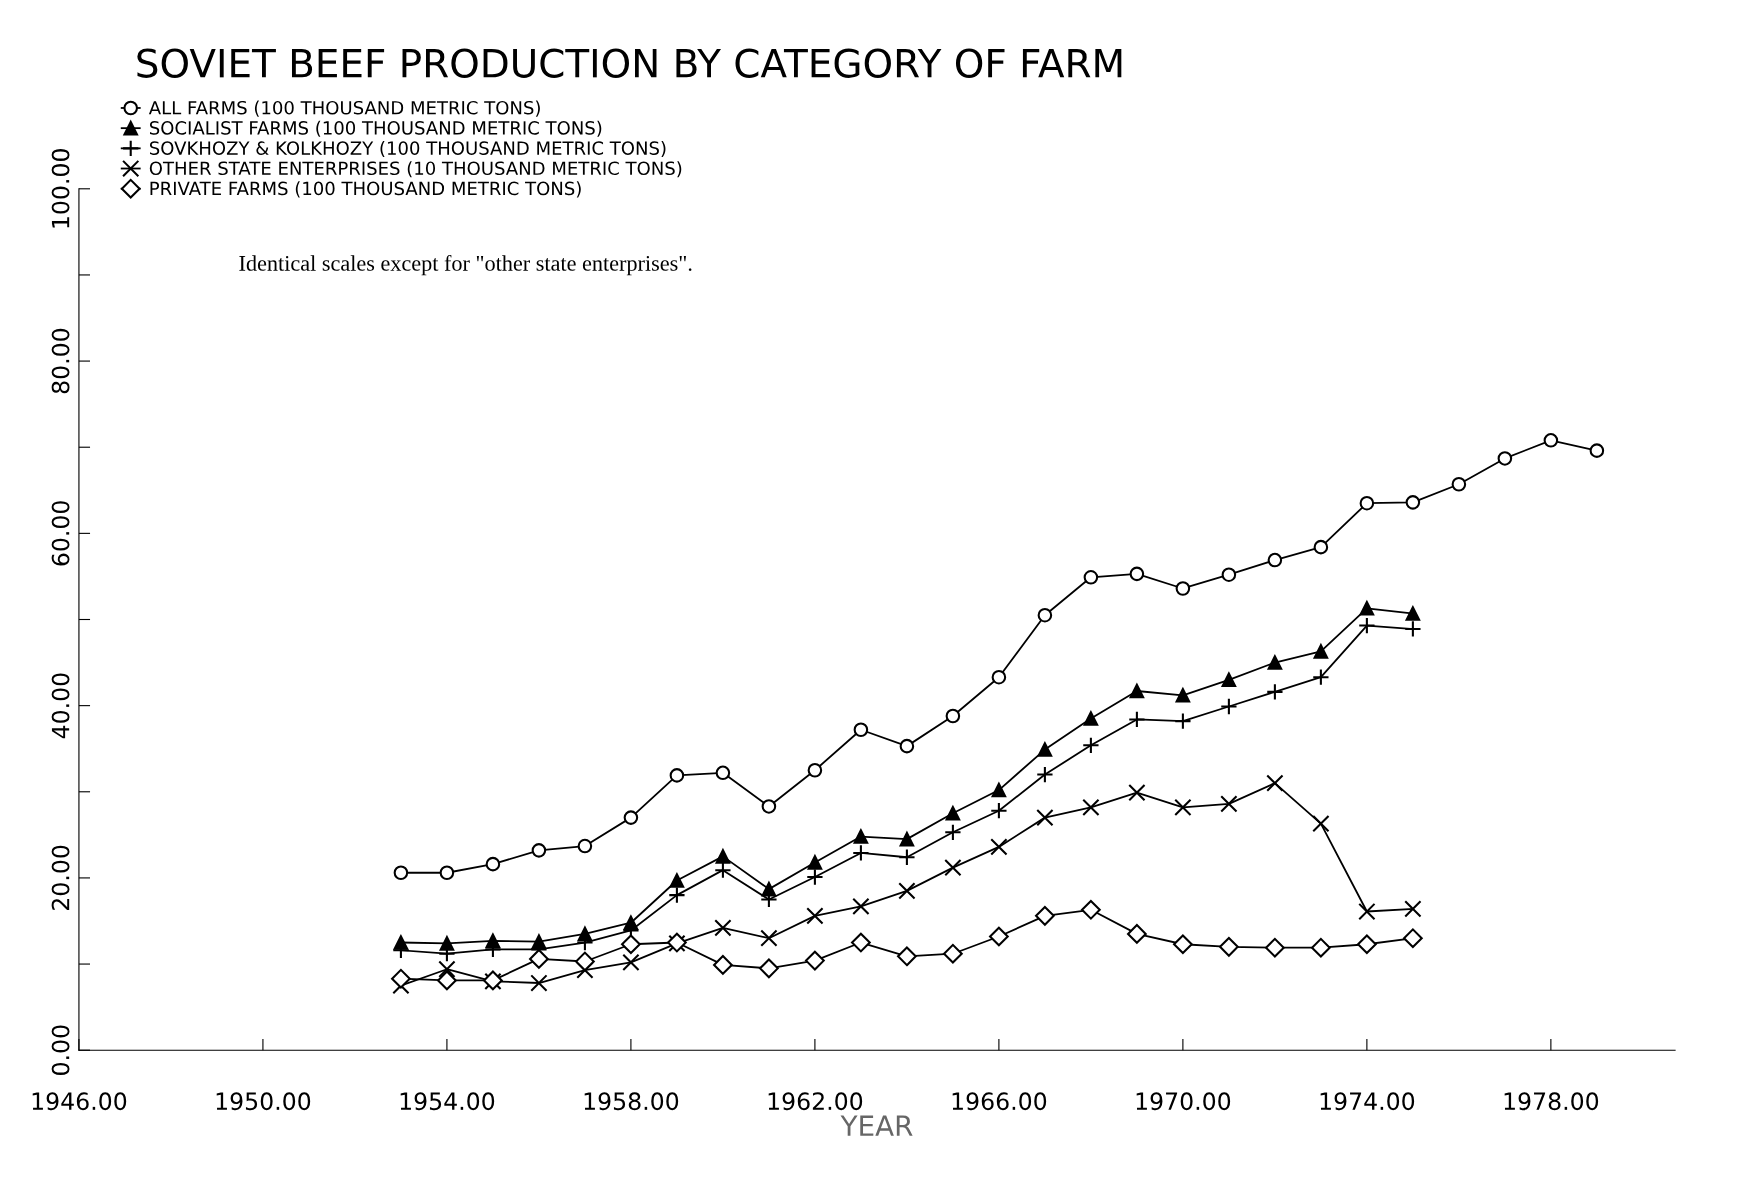 The image size is (1754, 1180). What do you see at coordinates (60, 1050) in the screenshot?
I see `y-tick-label: 0.00` at bounding box center [60, 1050].